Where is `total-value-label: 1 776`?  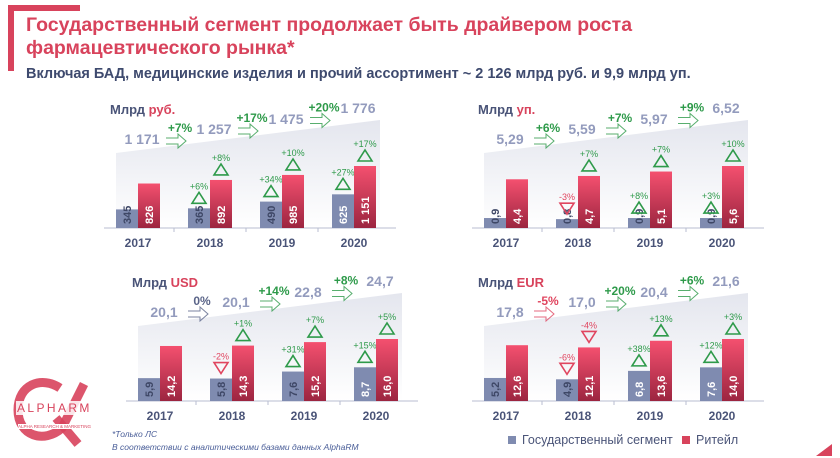 total-value-label: 1 776 is located at coordinates (357, 108).